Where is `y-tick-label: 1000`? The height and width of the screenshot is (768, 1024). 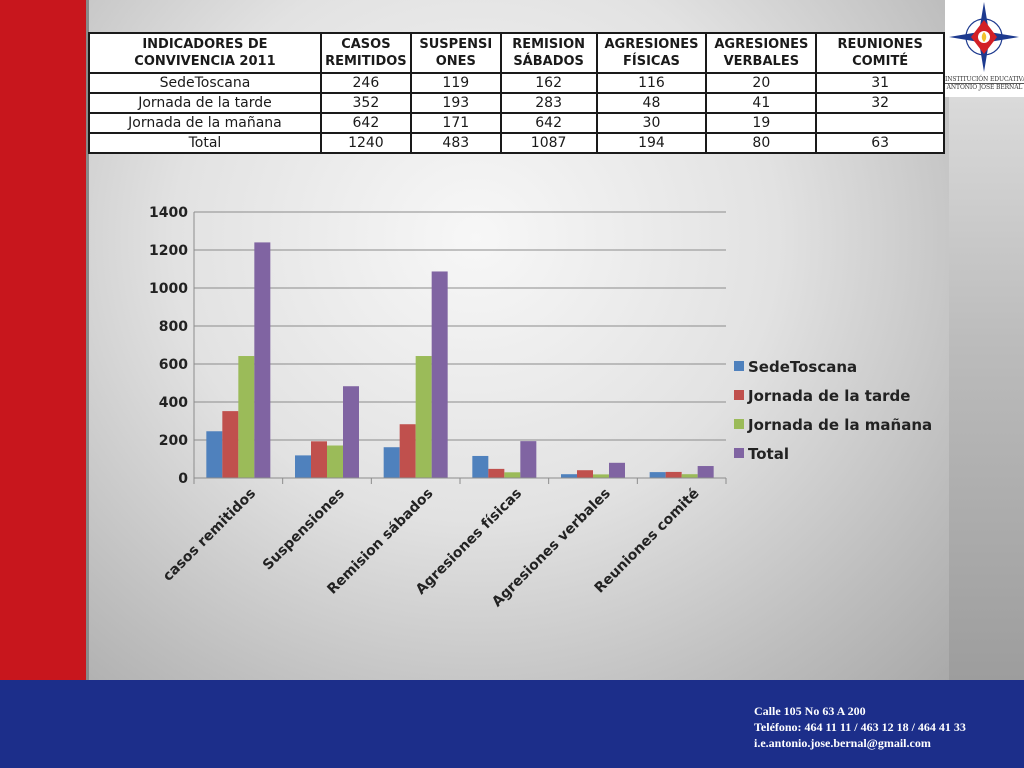 y-tick-label: 1000 is located at coordinates (168, 289).